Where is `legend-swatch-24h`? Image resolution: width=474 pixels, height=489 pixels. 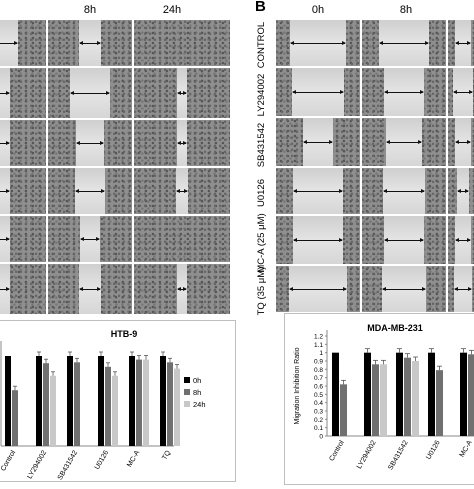
legend-swatch-24h is located at coordinates (187, 404).